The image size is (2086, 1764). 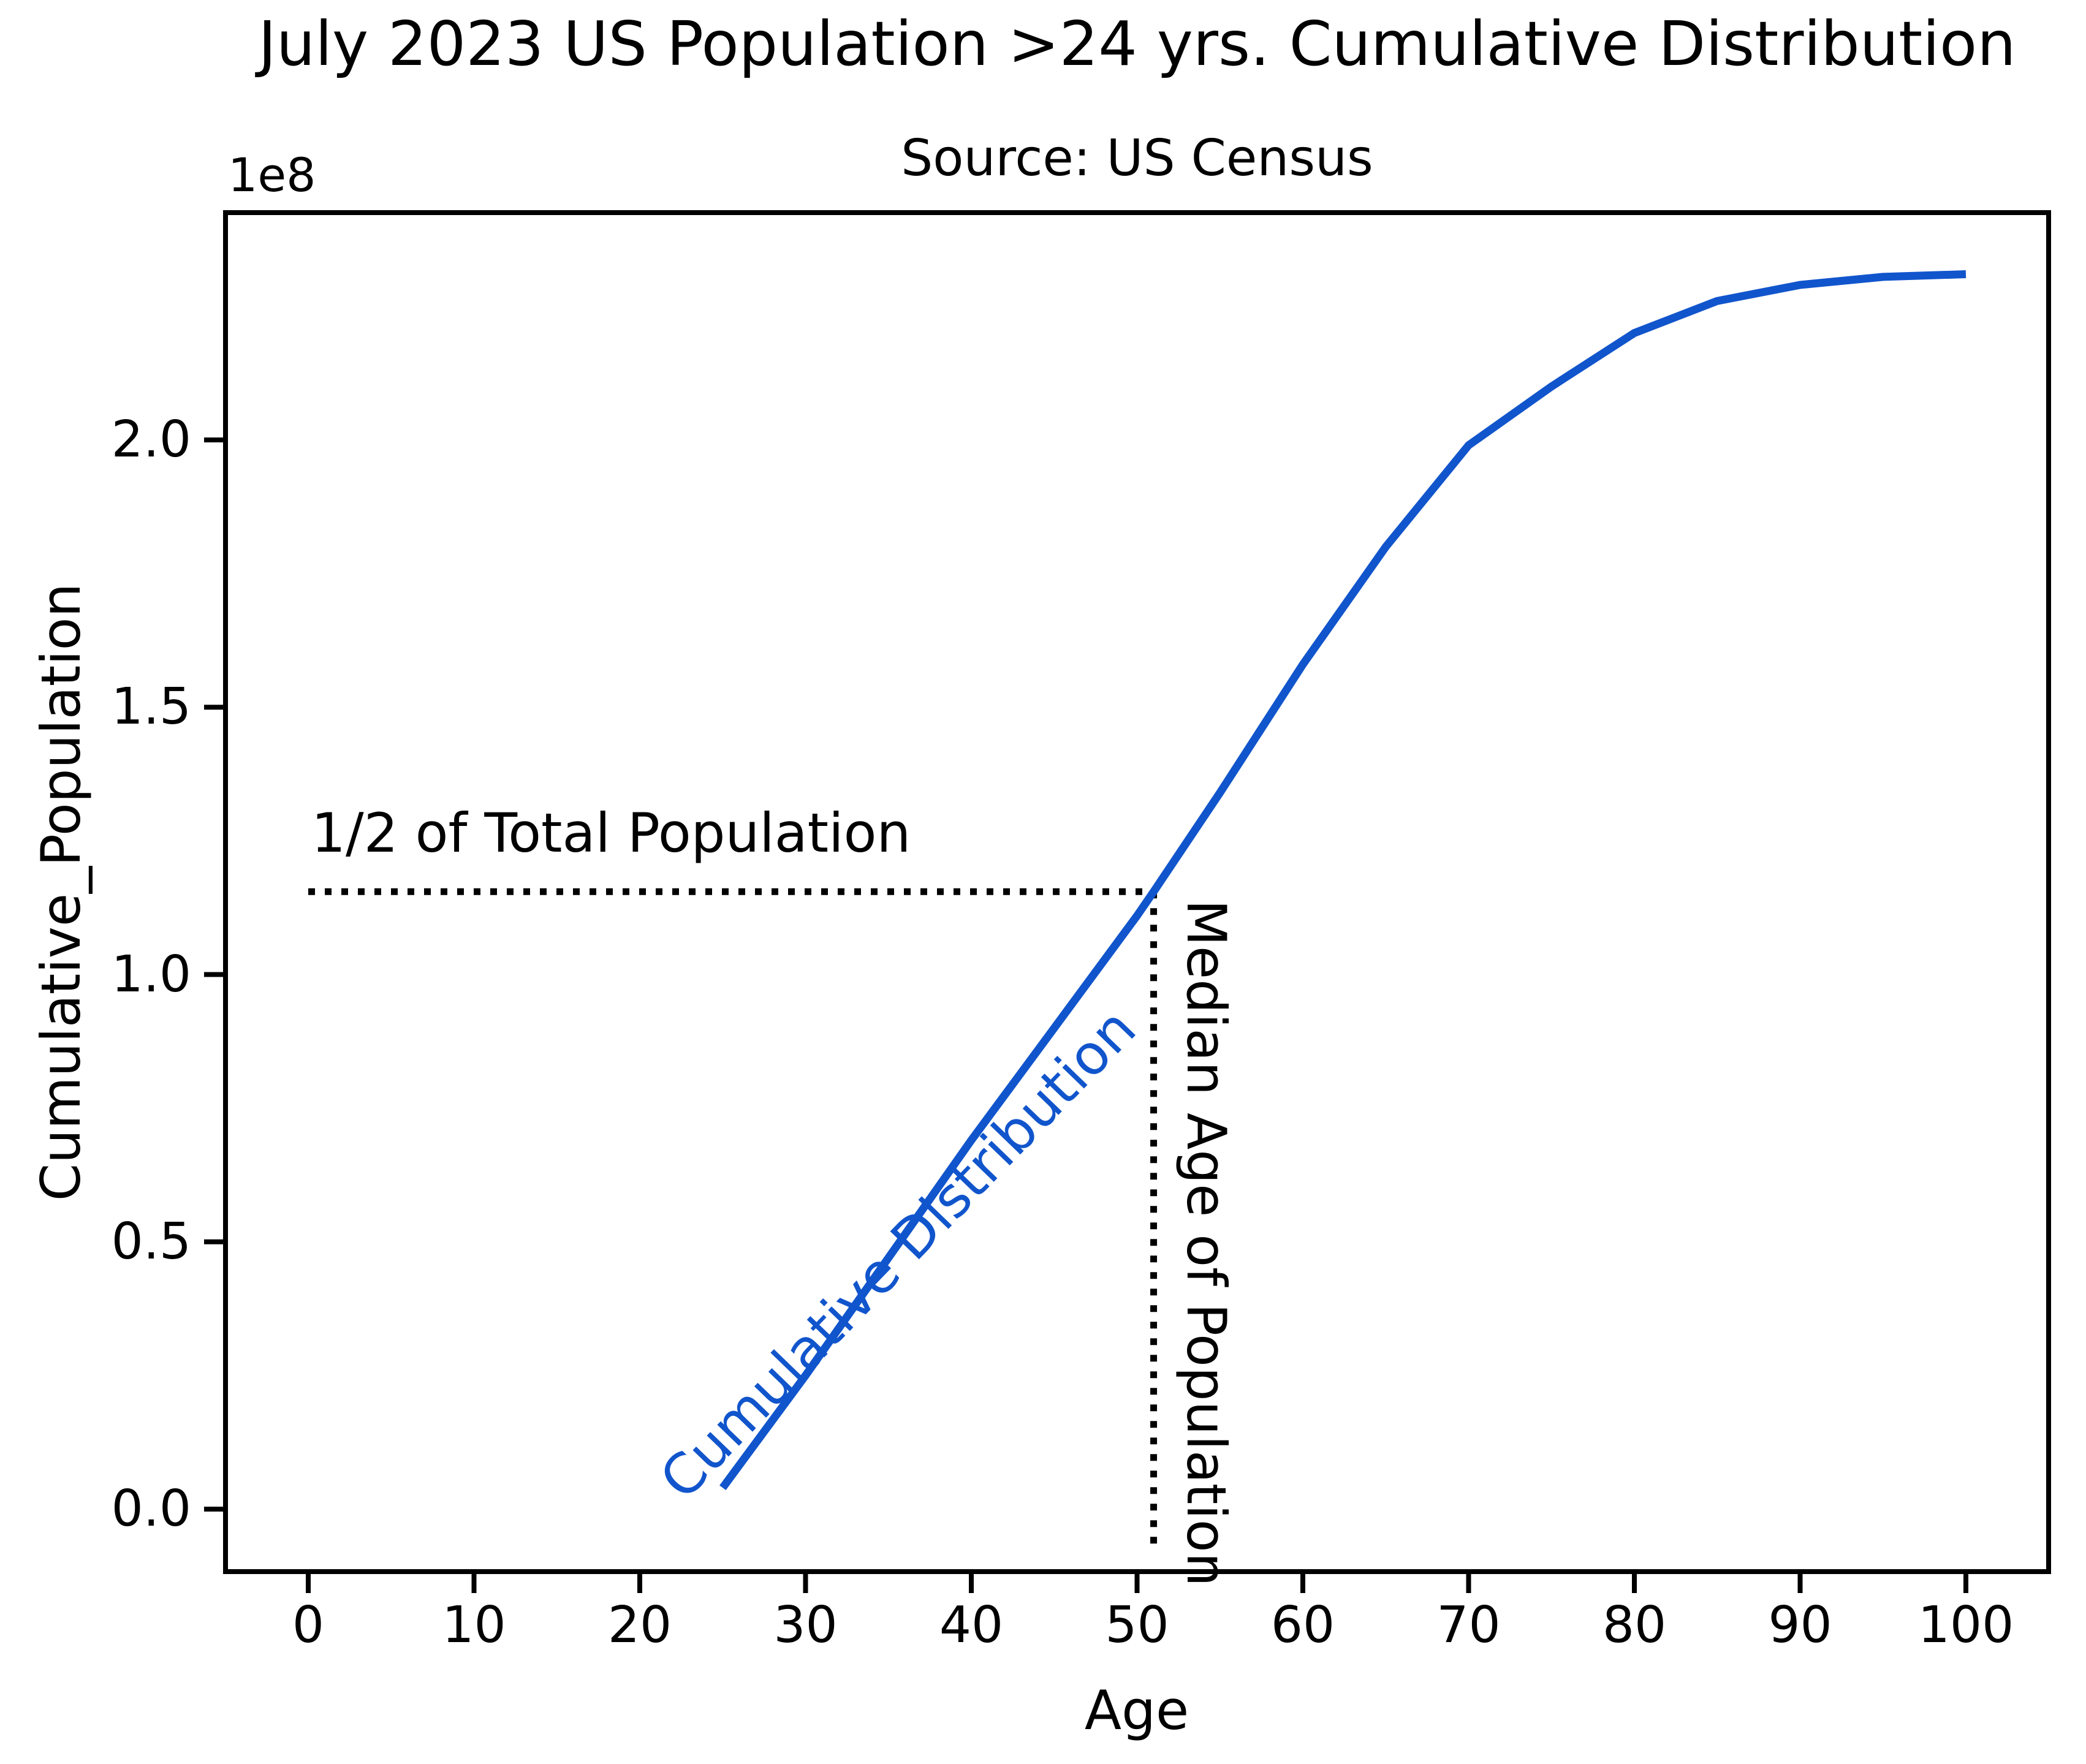 I want to click on y-tick-label: 1.5, so click(x=151, y=707).